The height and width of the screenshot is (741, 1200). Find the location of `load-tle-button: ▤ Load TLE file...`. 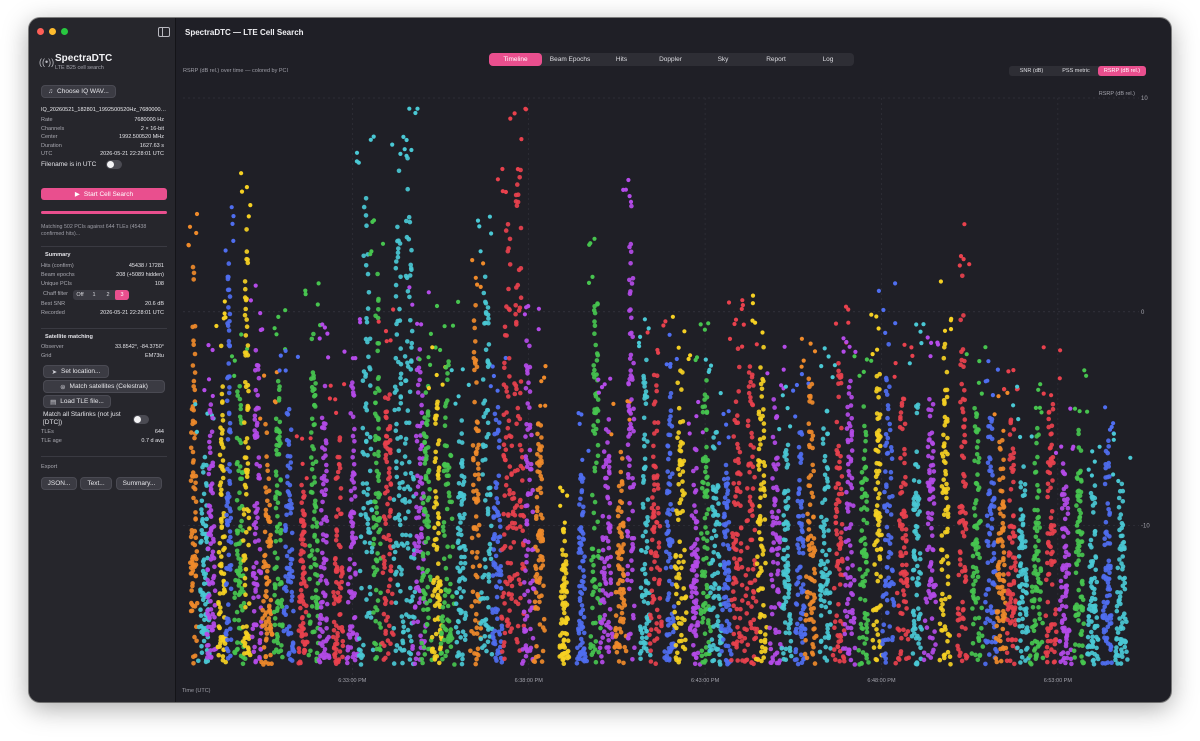

load-tle-button: ▤ Load TLE file... is located at coordinates (77, 401).